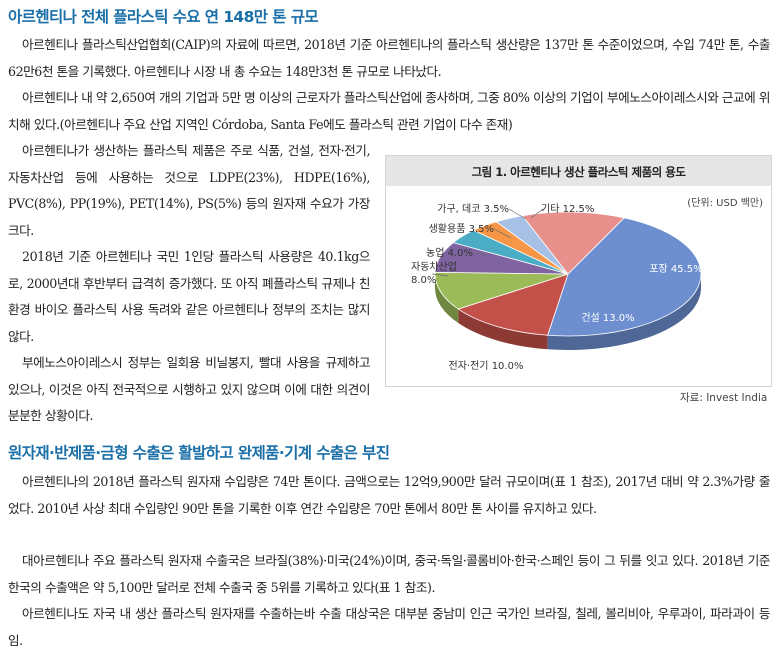 The height and width of the screenshot is (654, 780). Describe the element at coordinates (725, 203) in the screenshot. I see `figure-unit: (단위: USD 백만)` at that location.